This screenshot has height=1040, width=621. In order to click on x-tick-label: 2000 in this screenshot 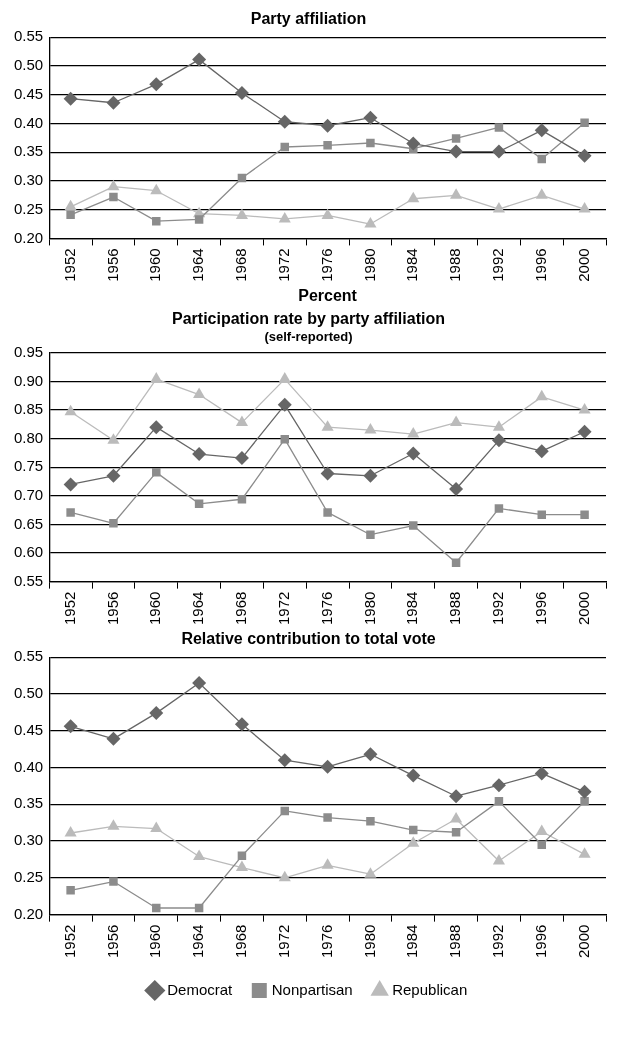, I will do `click(583, 265)`.